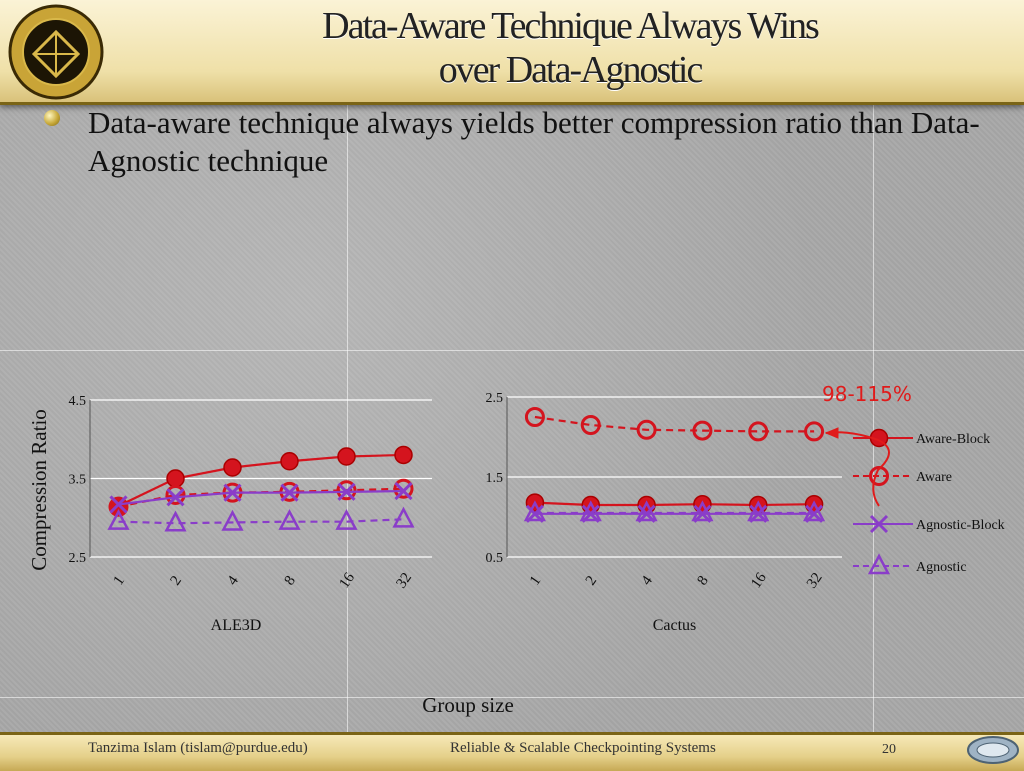  Describe the element at coordinates (675, 625) in the screenshot. I see `x-axis-label: Cactus` at that location.